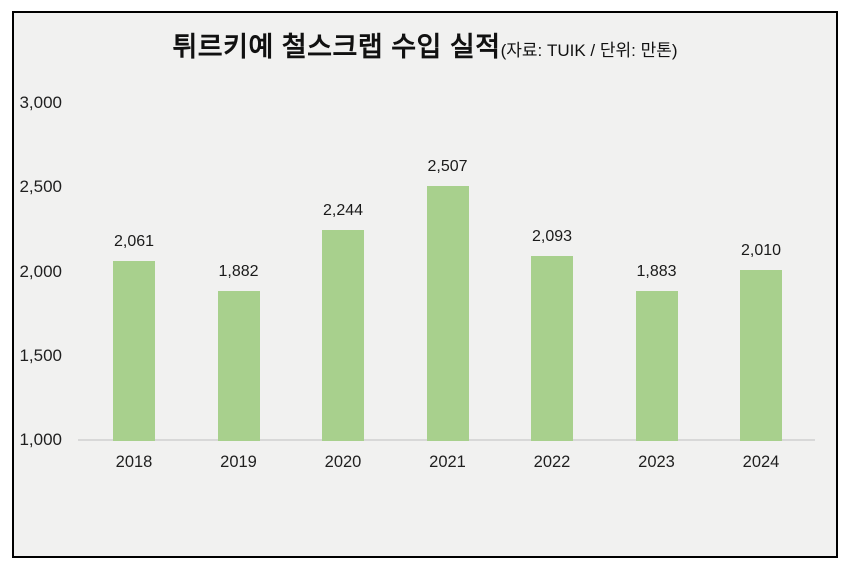 The image size is (855, 575). Describe the element at coordinates (336, 47) in the screenshot. I see `chart-title: 튀르키예 철스크랩 수입 실적` at that location.